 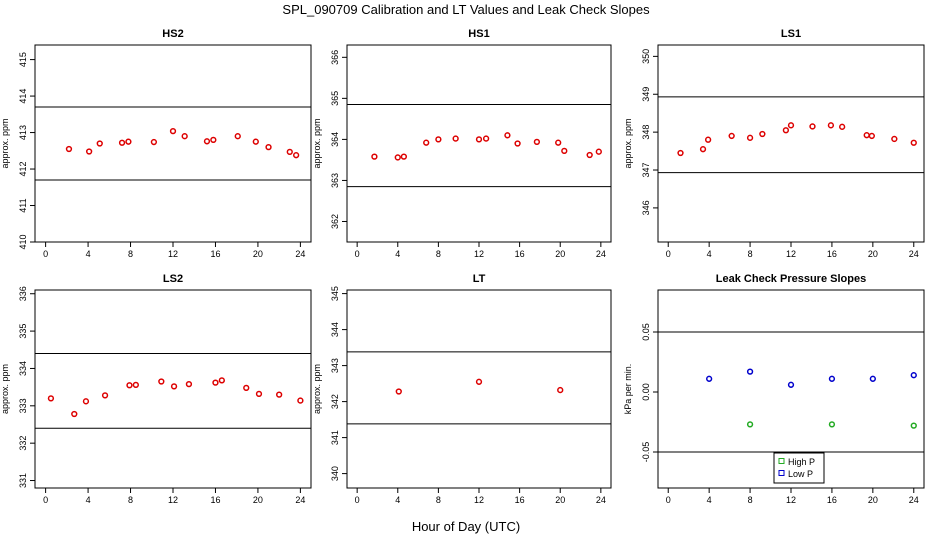 I want to click on panel-ls1-y-tick-label-2: 348, so click(x=646, y=132).